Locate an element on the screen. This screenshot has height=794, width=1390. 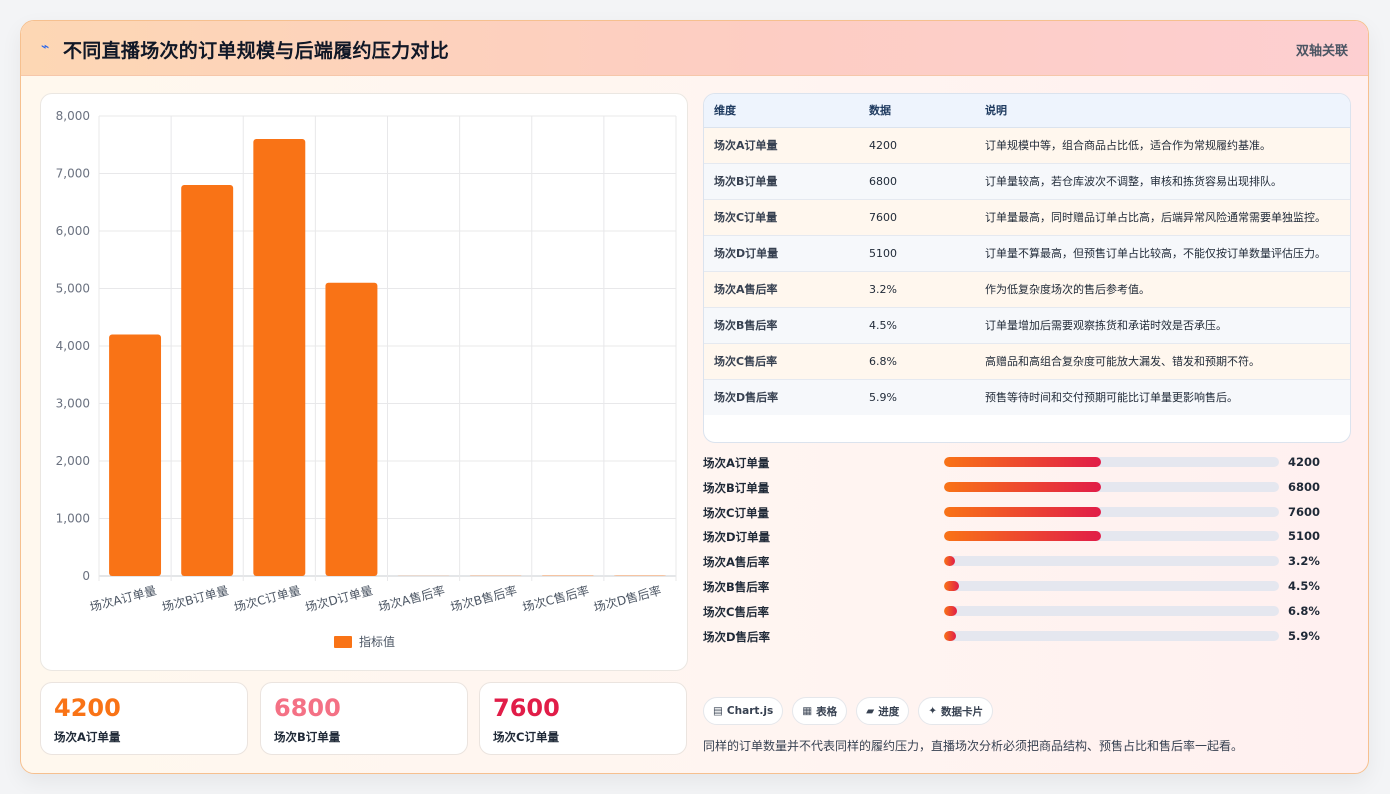
progress-row: 场次D售后率 5.9% is located at coordinates (1027, 637).